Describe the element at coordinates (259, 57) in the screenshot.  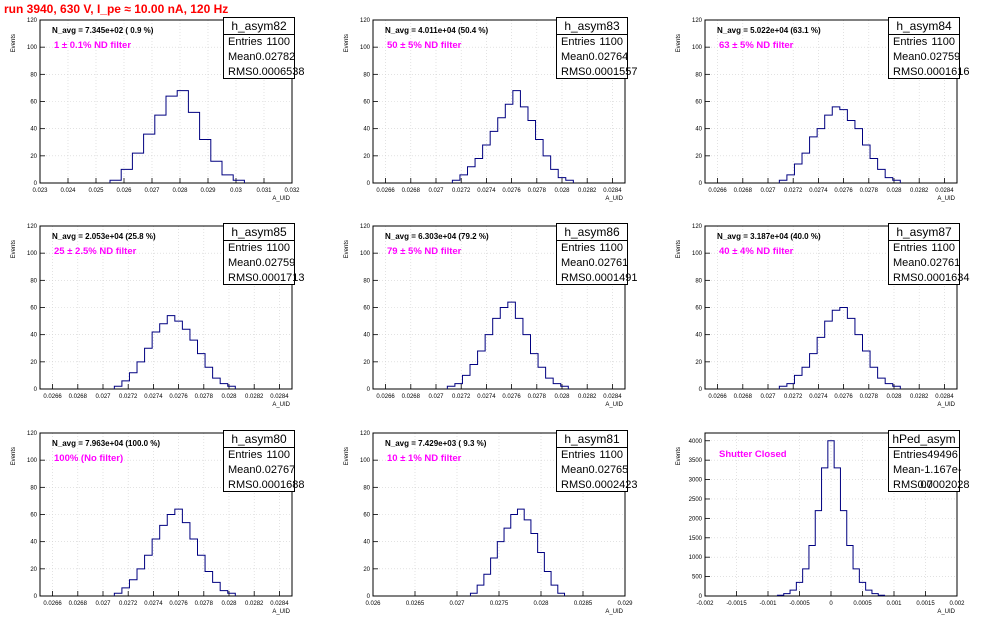
I see `stats-row-mean: Mean 0.02782` at that location.